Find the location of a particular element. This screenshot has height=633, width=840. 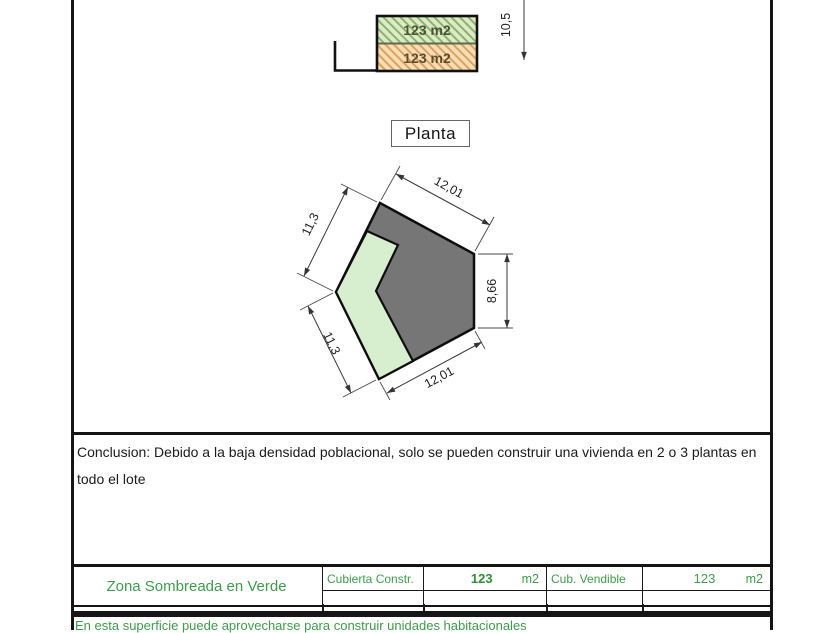

vendible-value: 123 is located at coordinates (704, 578).